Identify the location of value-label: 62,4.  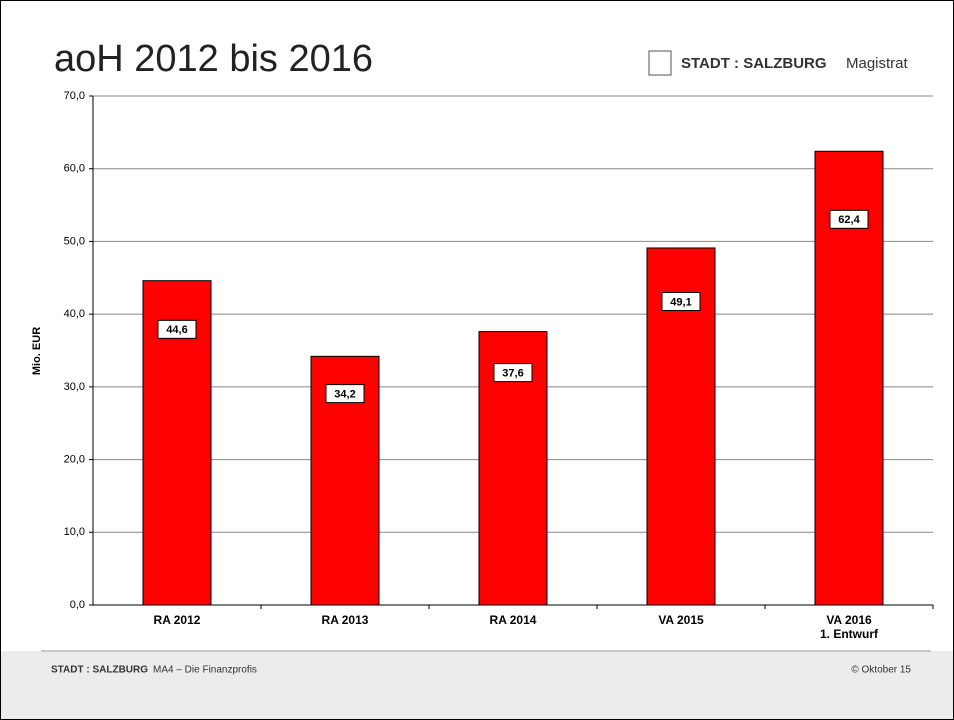
(849, 220).